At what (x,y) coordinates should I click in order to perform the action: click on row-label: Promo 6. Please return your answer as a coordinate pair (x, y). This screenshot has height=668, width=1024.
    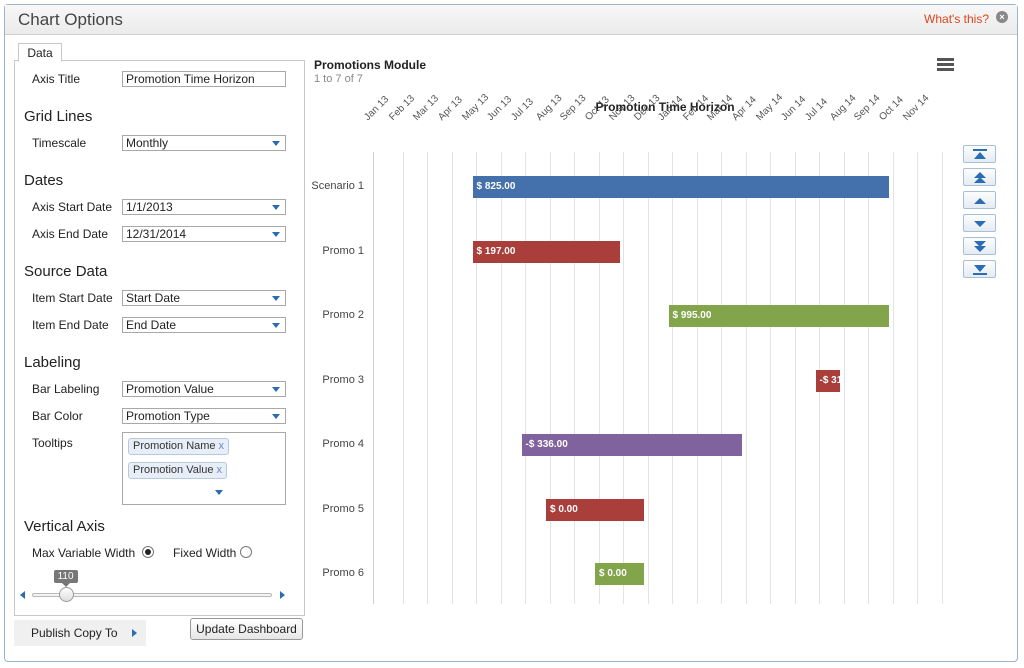
    Looking at the image, I should click on (343, 573).